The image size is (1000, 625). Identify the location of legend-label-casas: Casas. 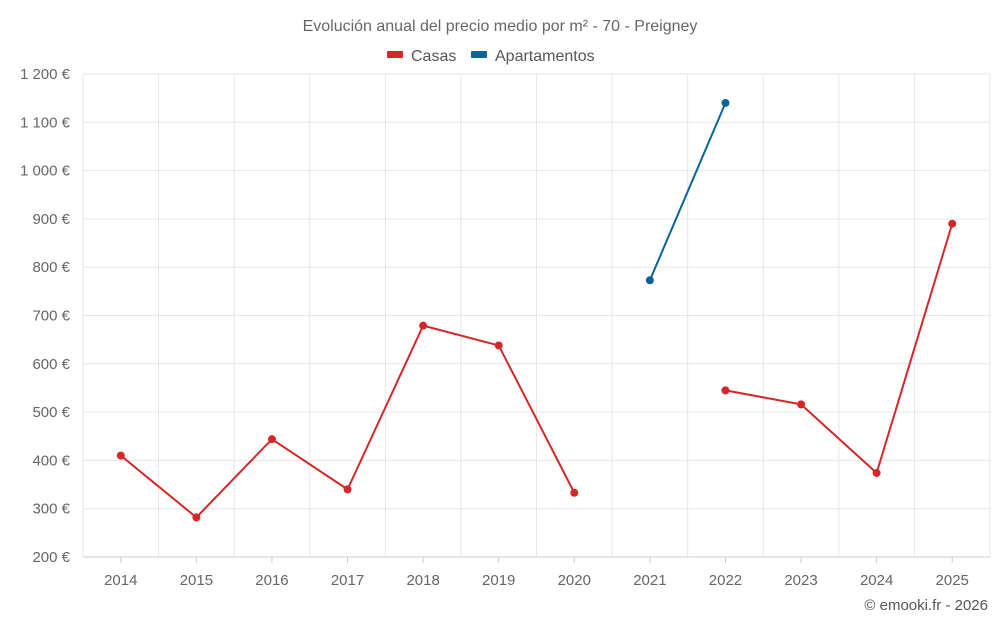
(433, 56).